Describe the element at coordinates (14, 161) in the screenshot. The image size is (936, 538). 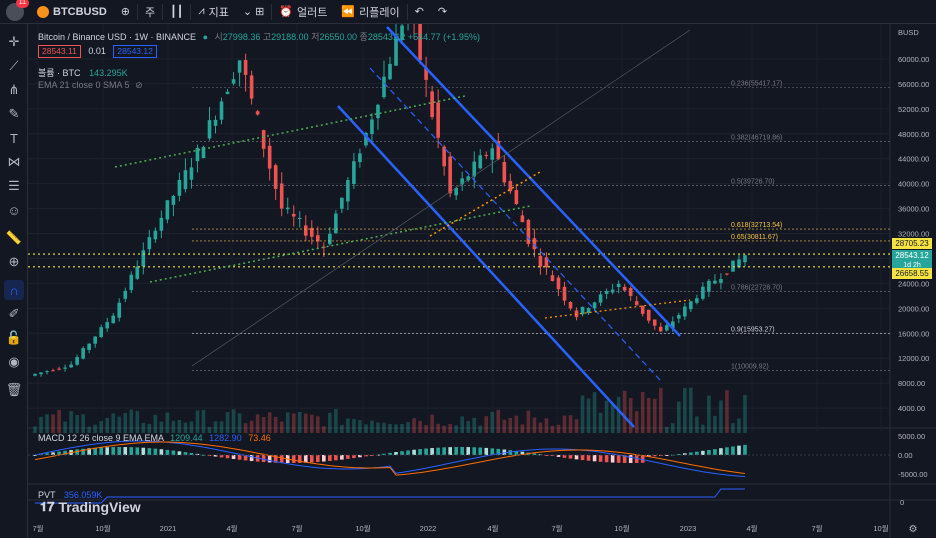
I see `pattern-icon: ⋈` at that location.